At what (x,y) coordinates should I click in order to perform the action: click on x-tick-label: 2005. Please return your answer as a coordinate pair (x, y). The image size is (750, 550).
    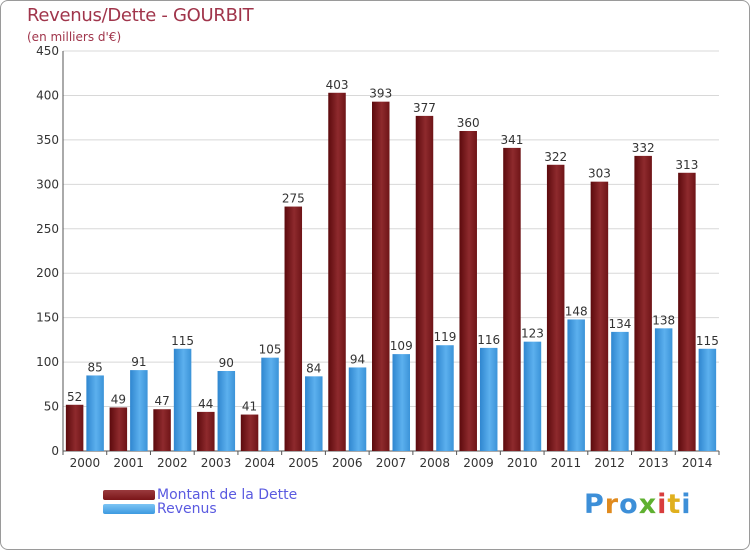
    Looking at the image, I should click on (303, 463).